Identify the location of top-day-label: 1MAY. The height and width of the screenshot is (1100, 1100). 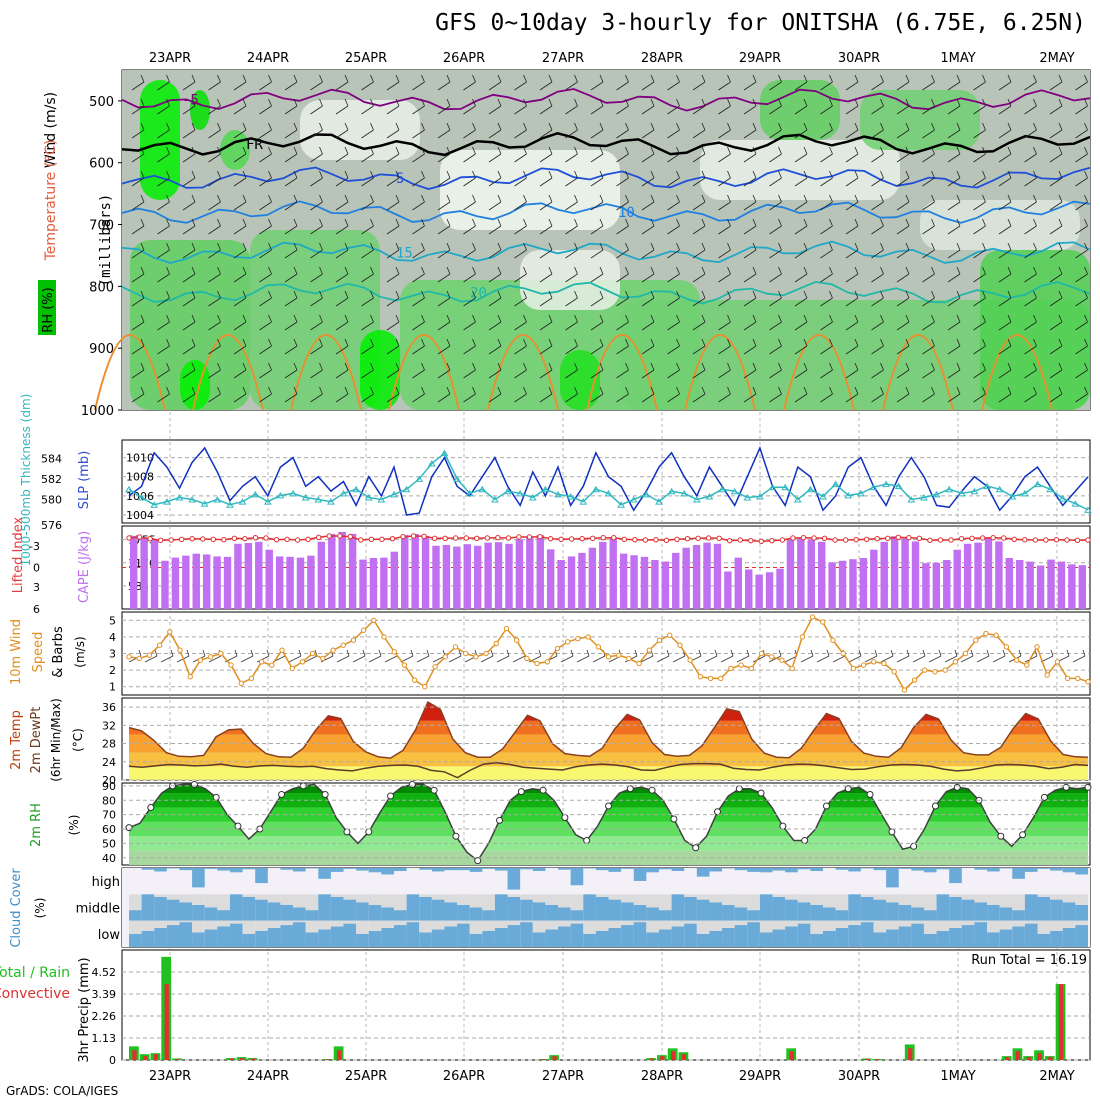
(957, 58).